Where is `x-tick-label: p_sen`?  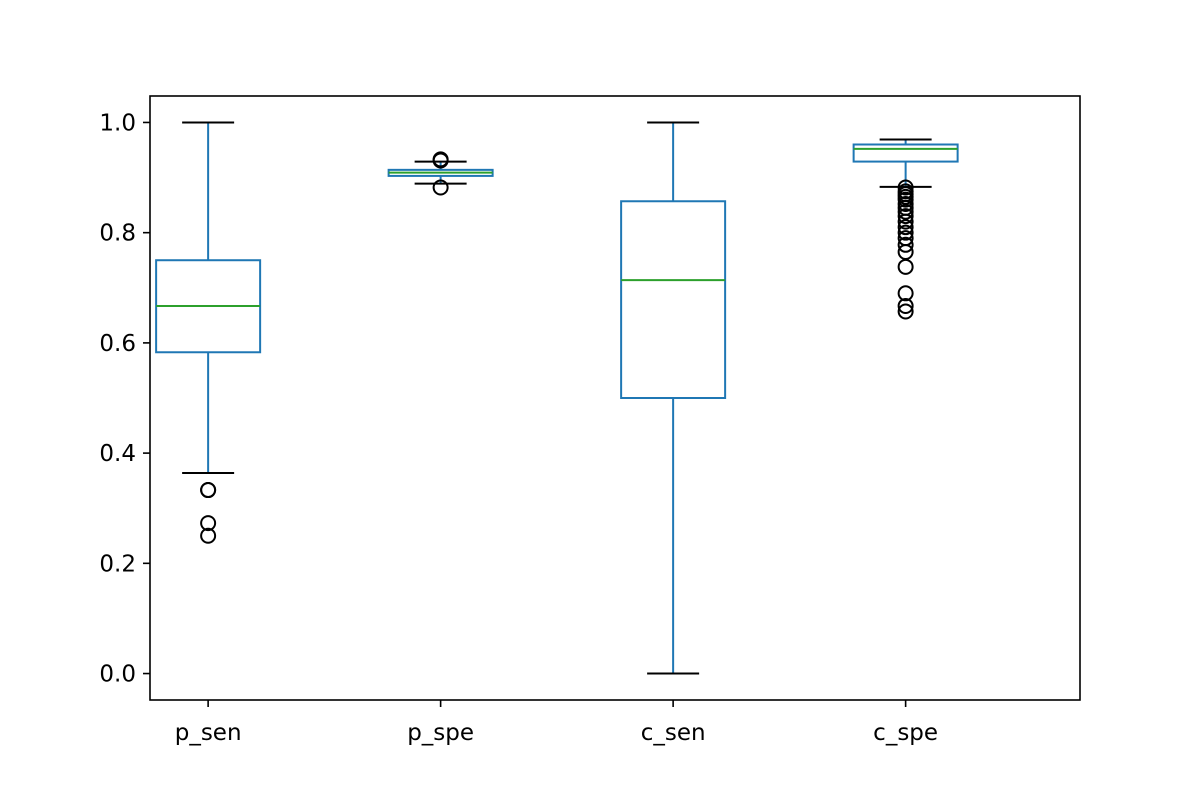 x-tick-label: p_sen is located at coordinates (208, 733).